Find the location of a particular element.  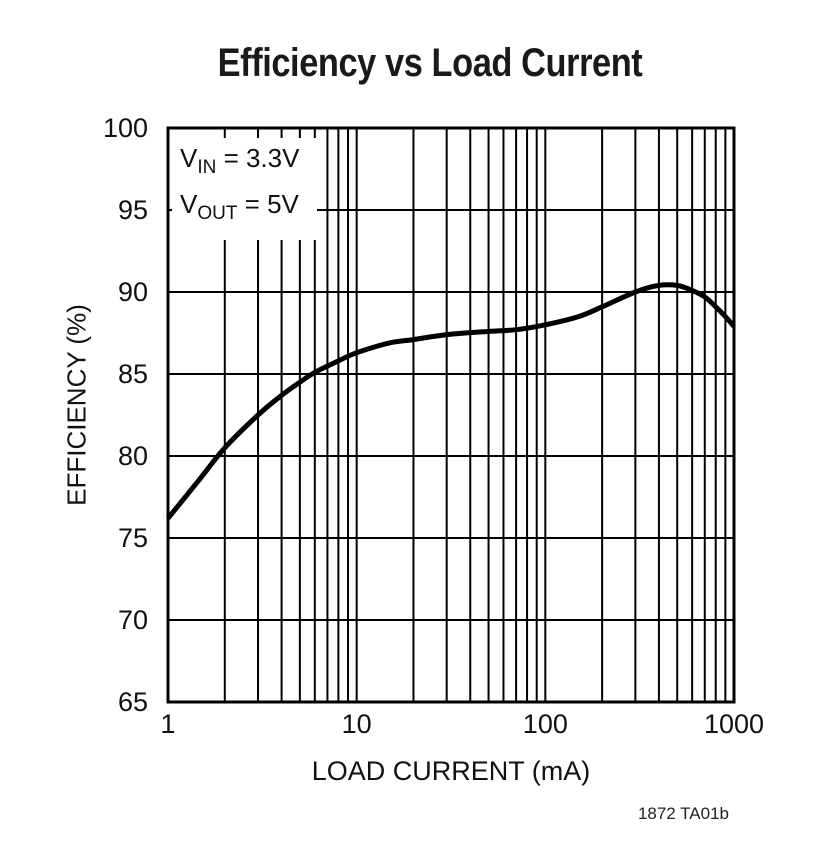

y-tick-label: 75 is located at coordinates (132, 538).